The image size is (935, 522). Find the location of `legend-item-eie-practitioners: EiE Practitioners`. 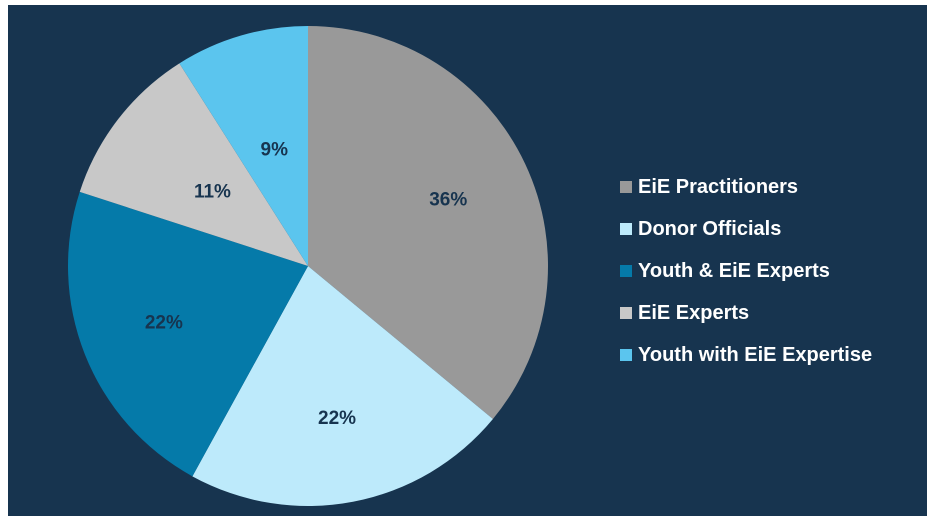

legend-item-eie-practitioners: EiE Practitioners is located at coordinates (746, 187).